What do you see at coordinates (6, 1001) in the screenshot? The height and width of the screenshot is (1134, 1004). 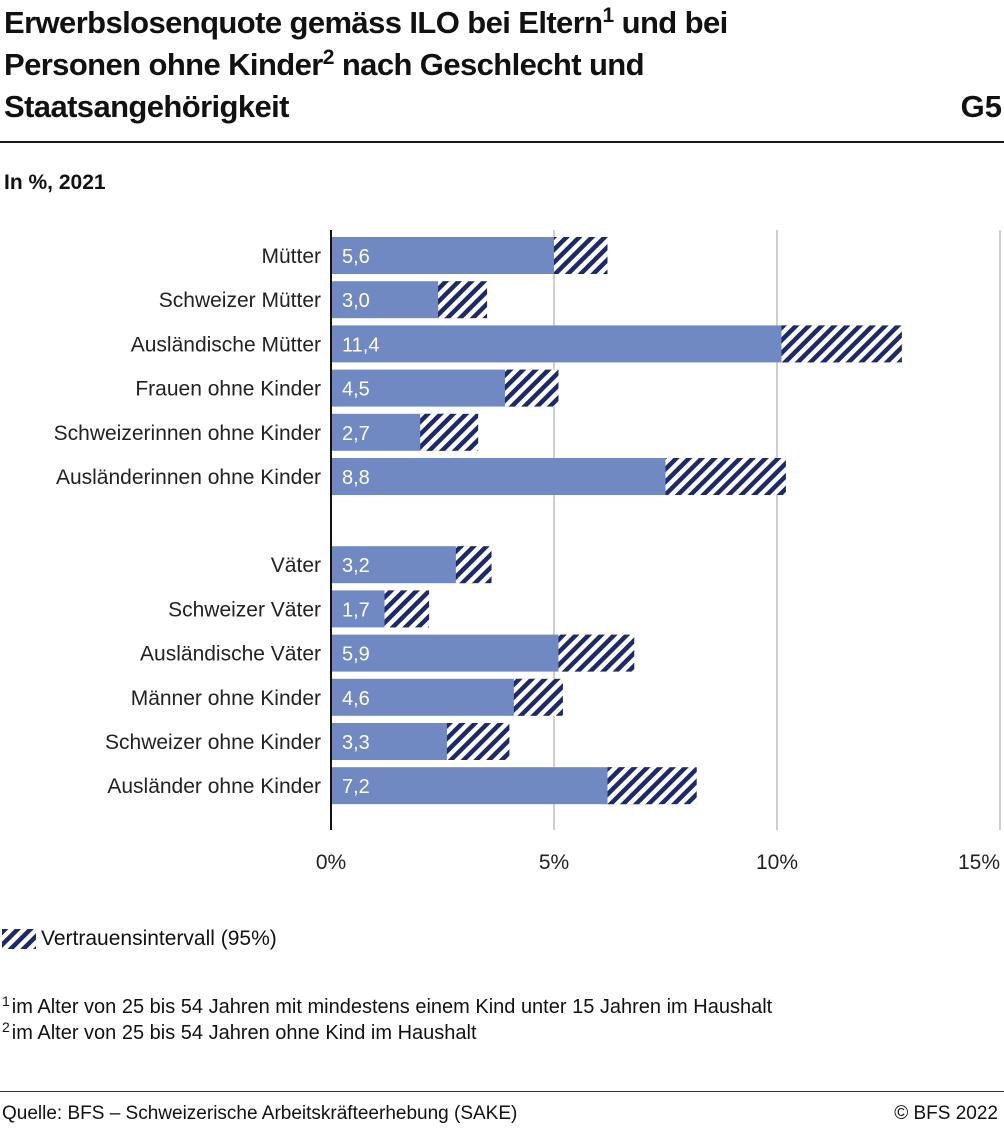 I see `footnote-1-marker: 1` at bounding box center [6, 1001].